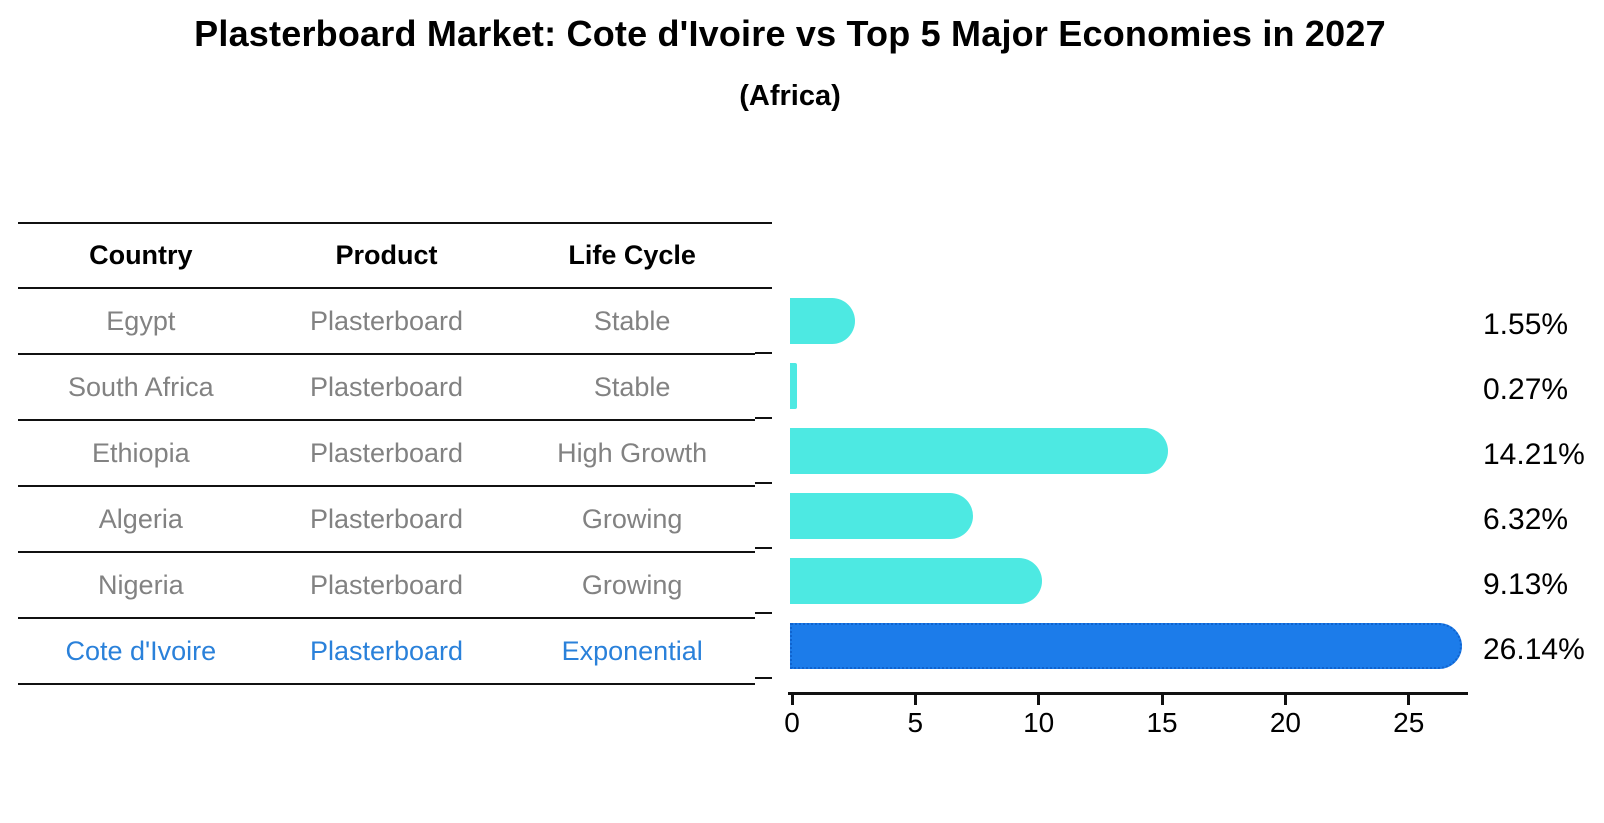  Describe the element at coordinates (140, 518) in the screenshot. I see `cell-country: Algeria` at that location.